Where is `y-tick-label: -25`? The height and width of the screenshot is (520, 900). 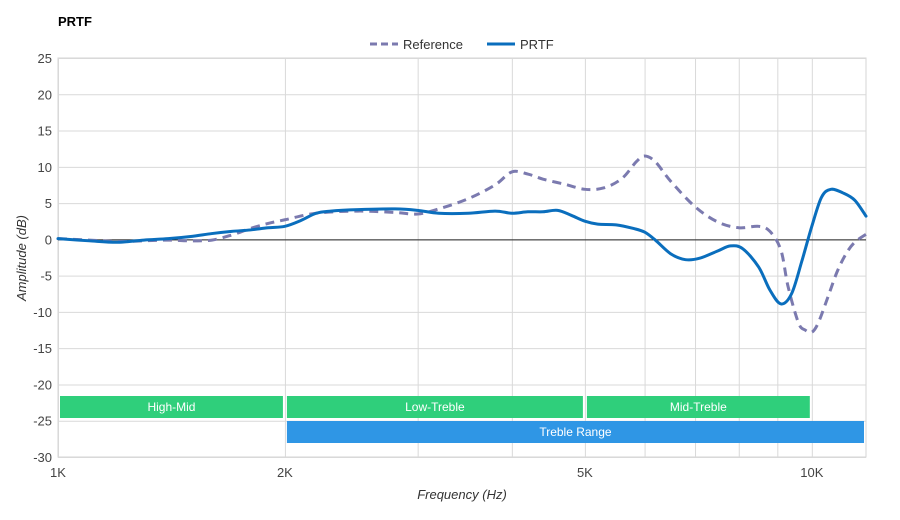
y-tick-label: -25 is located at coordinates (42, 421).